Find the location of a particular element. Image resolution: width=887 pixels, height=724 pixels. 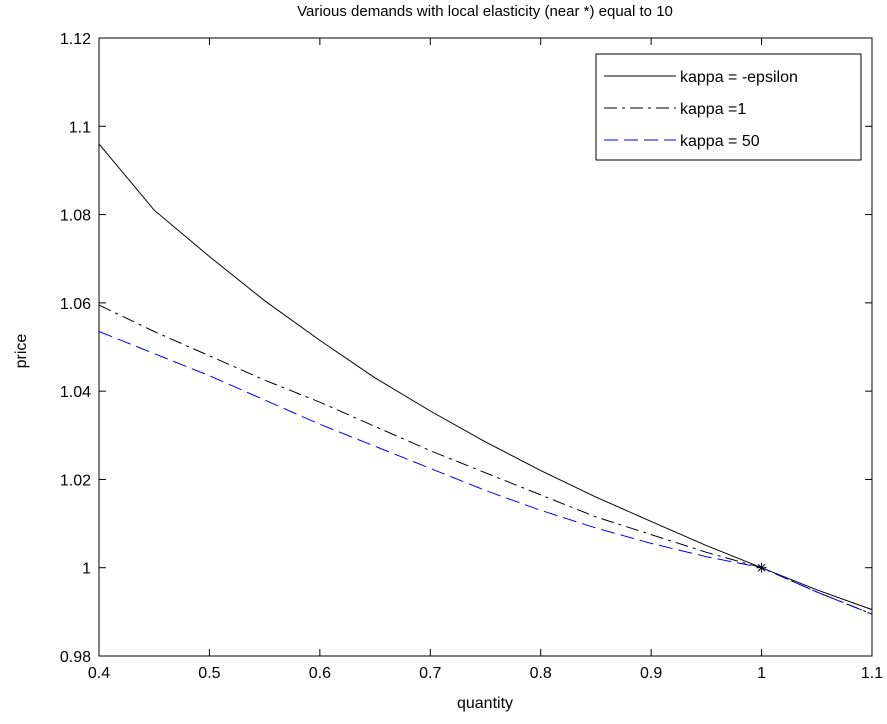

legend-label-1: kappa =1 is located at coordinates (713, 109).